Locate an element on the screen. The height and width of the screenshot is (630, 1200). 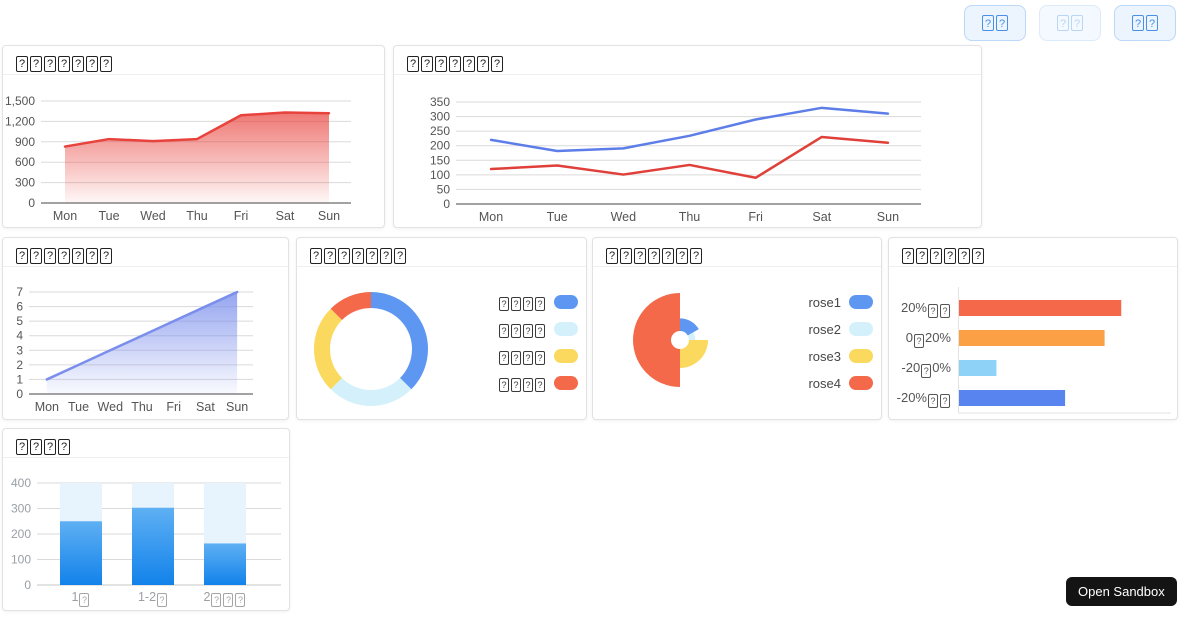
legend-label: rose4 is located at coordinates (824, 383).